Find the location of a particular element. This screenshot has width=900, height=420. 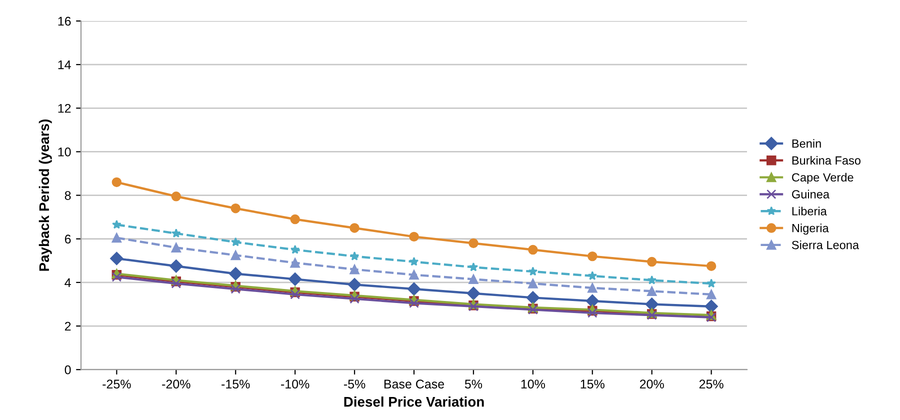

y-tick-label: 0 is located at coordinates (67, 369).